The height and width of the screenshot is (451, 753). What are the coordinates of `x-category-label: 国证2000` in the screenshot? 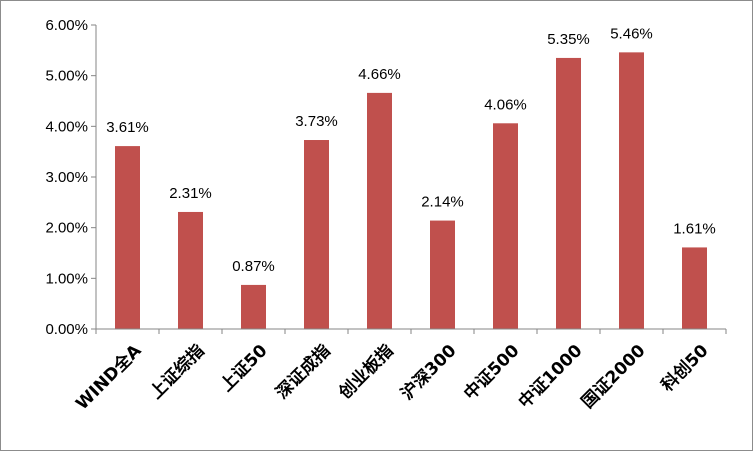 It's located at (614, 377).